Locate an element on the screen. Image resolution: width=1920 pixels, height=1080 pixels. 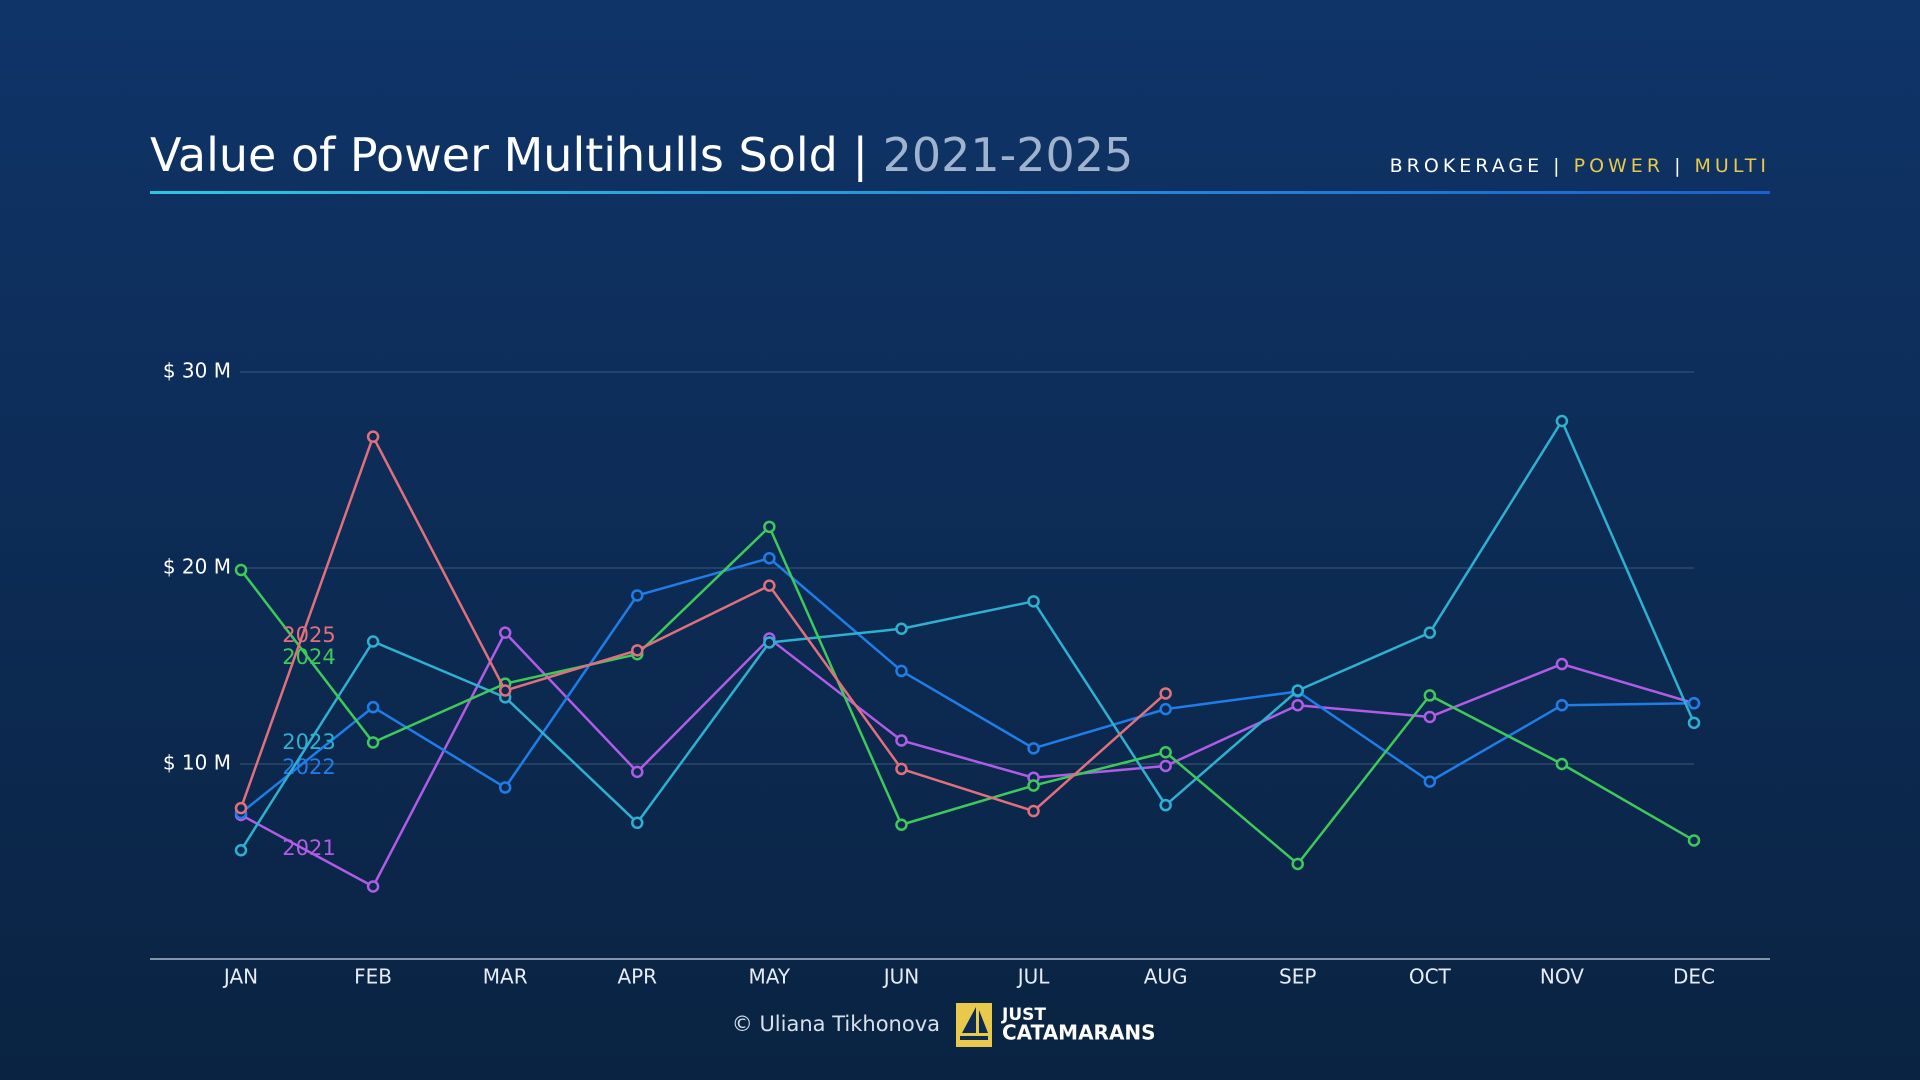
logo: JUST CATAMARANS is located at coordinates (1056, 1025).